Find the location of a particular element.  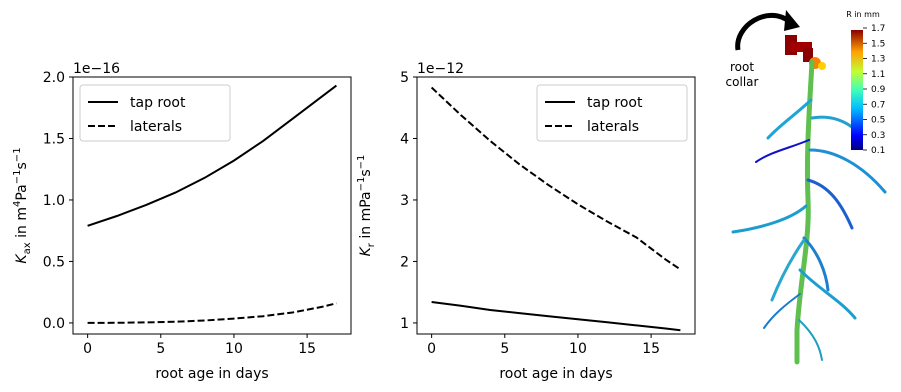

colorbar-tick-label: 0.7 is located at coordinates (878, 105).